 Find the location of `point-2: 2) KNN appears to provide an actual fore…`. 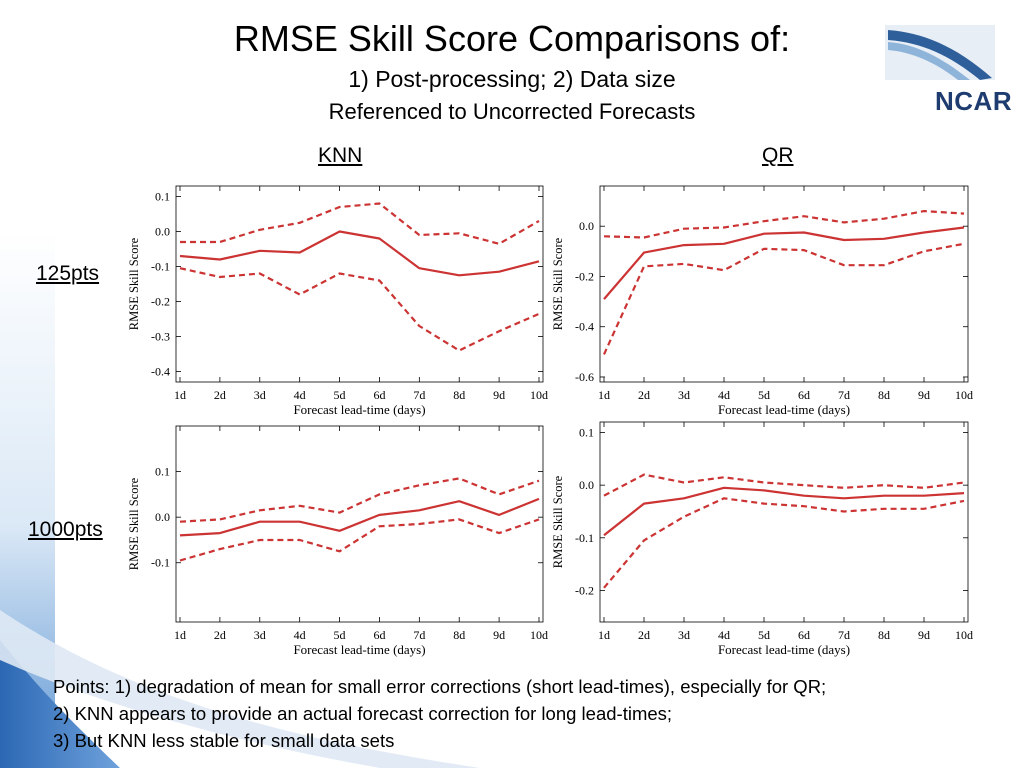

point-2: 2) KNN appears to provide an actual fore… is located at coordinates (363, 713).